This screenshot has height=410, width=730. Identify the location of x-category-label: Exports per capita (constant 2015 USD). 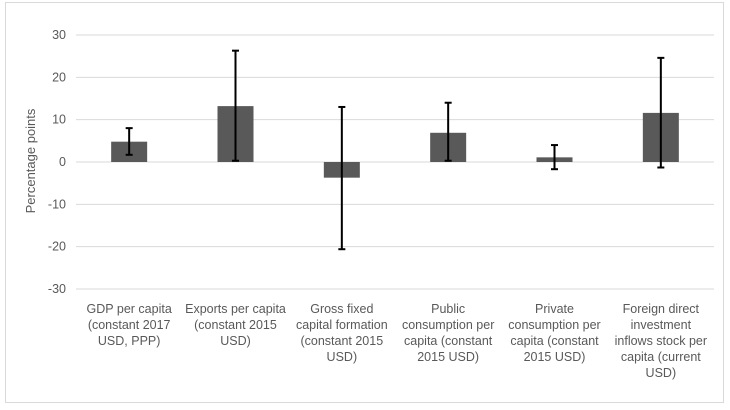
(235, 325).